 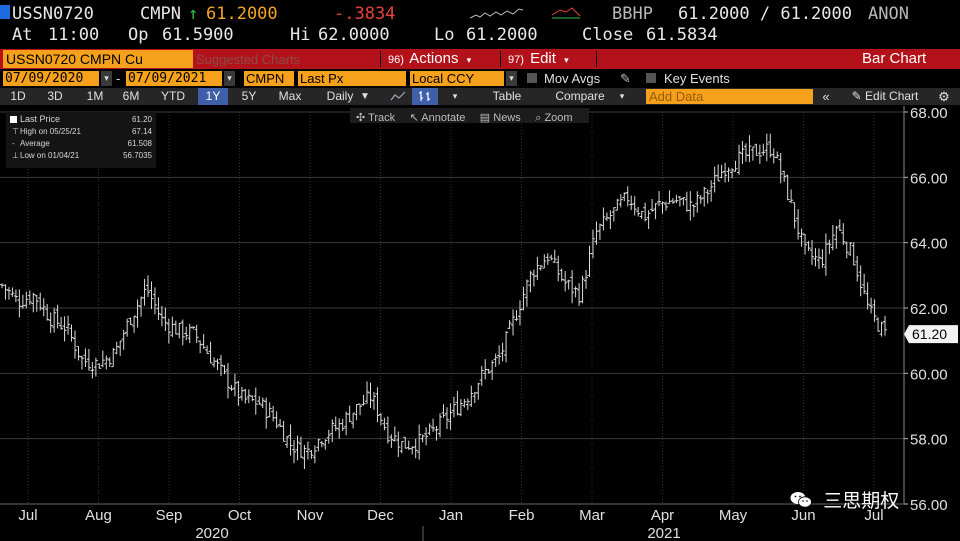 What do you see at coordinates (98, 59) in the screenshot?
I see `security-title-field: USSN0720 CMPN Cu` at bounding box center [98, 59].